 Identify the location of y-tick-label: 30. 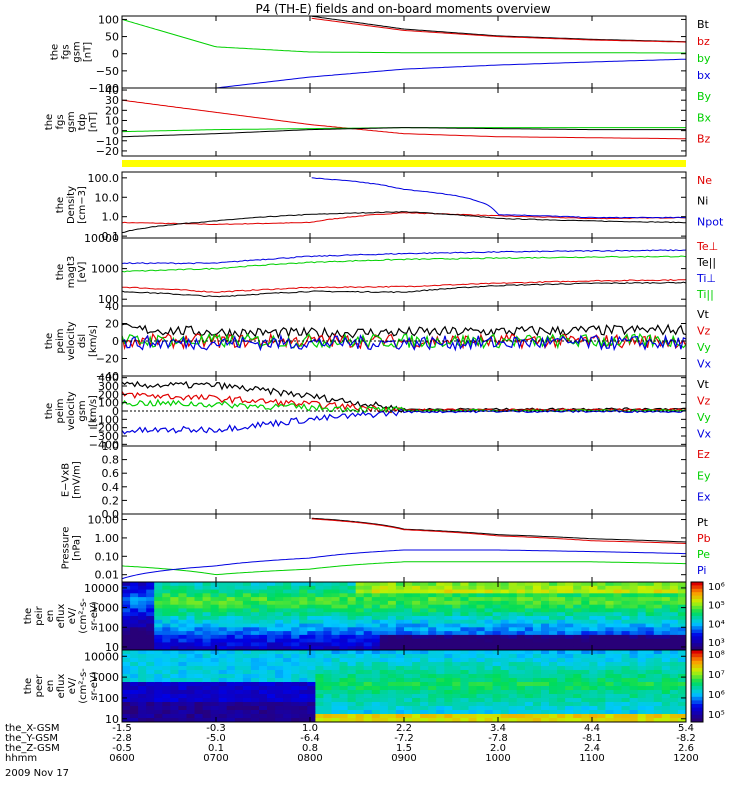
(112, 100).